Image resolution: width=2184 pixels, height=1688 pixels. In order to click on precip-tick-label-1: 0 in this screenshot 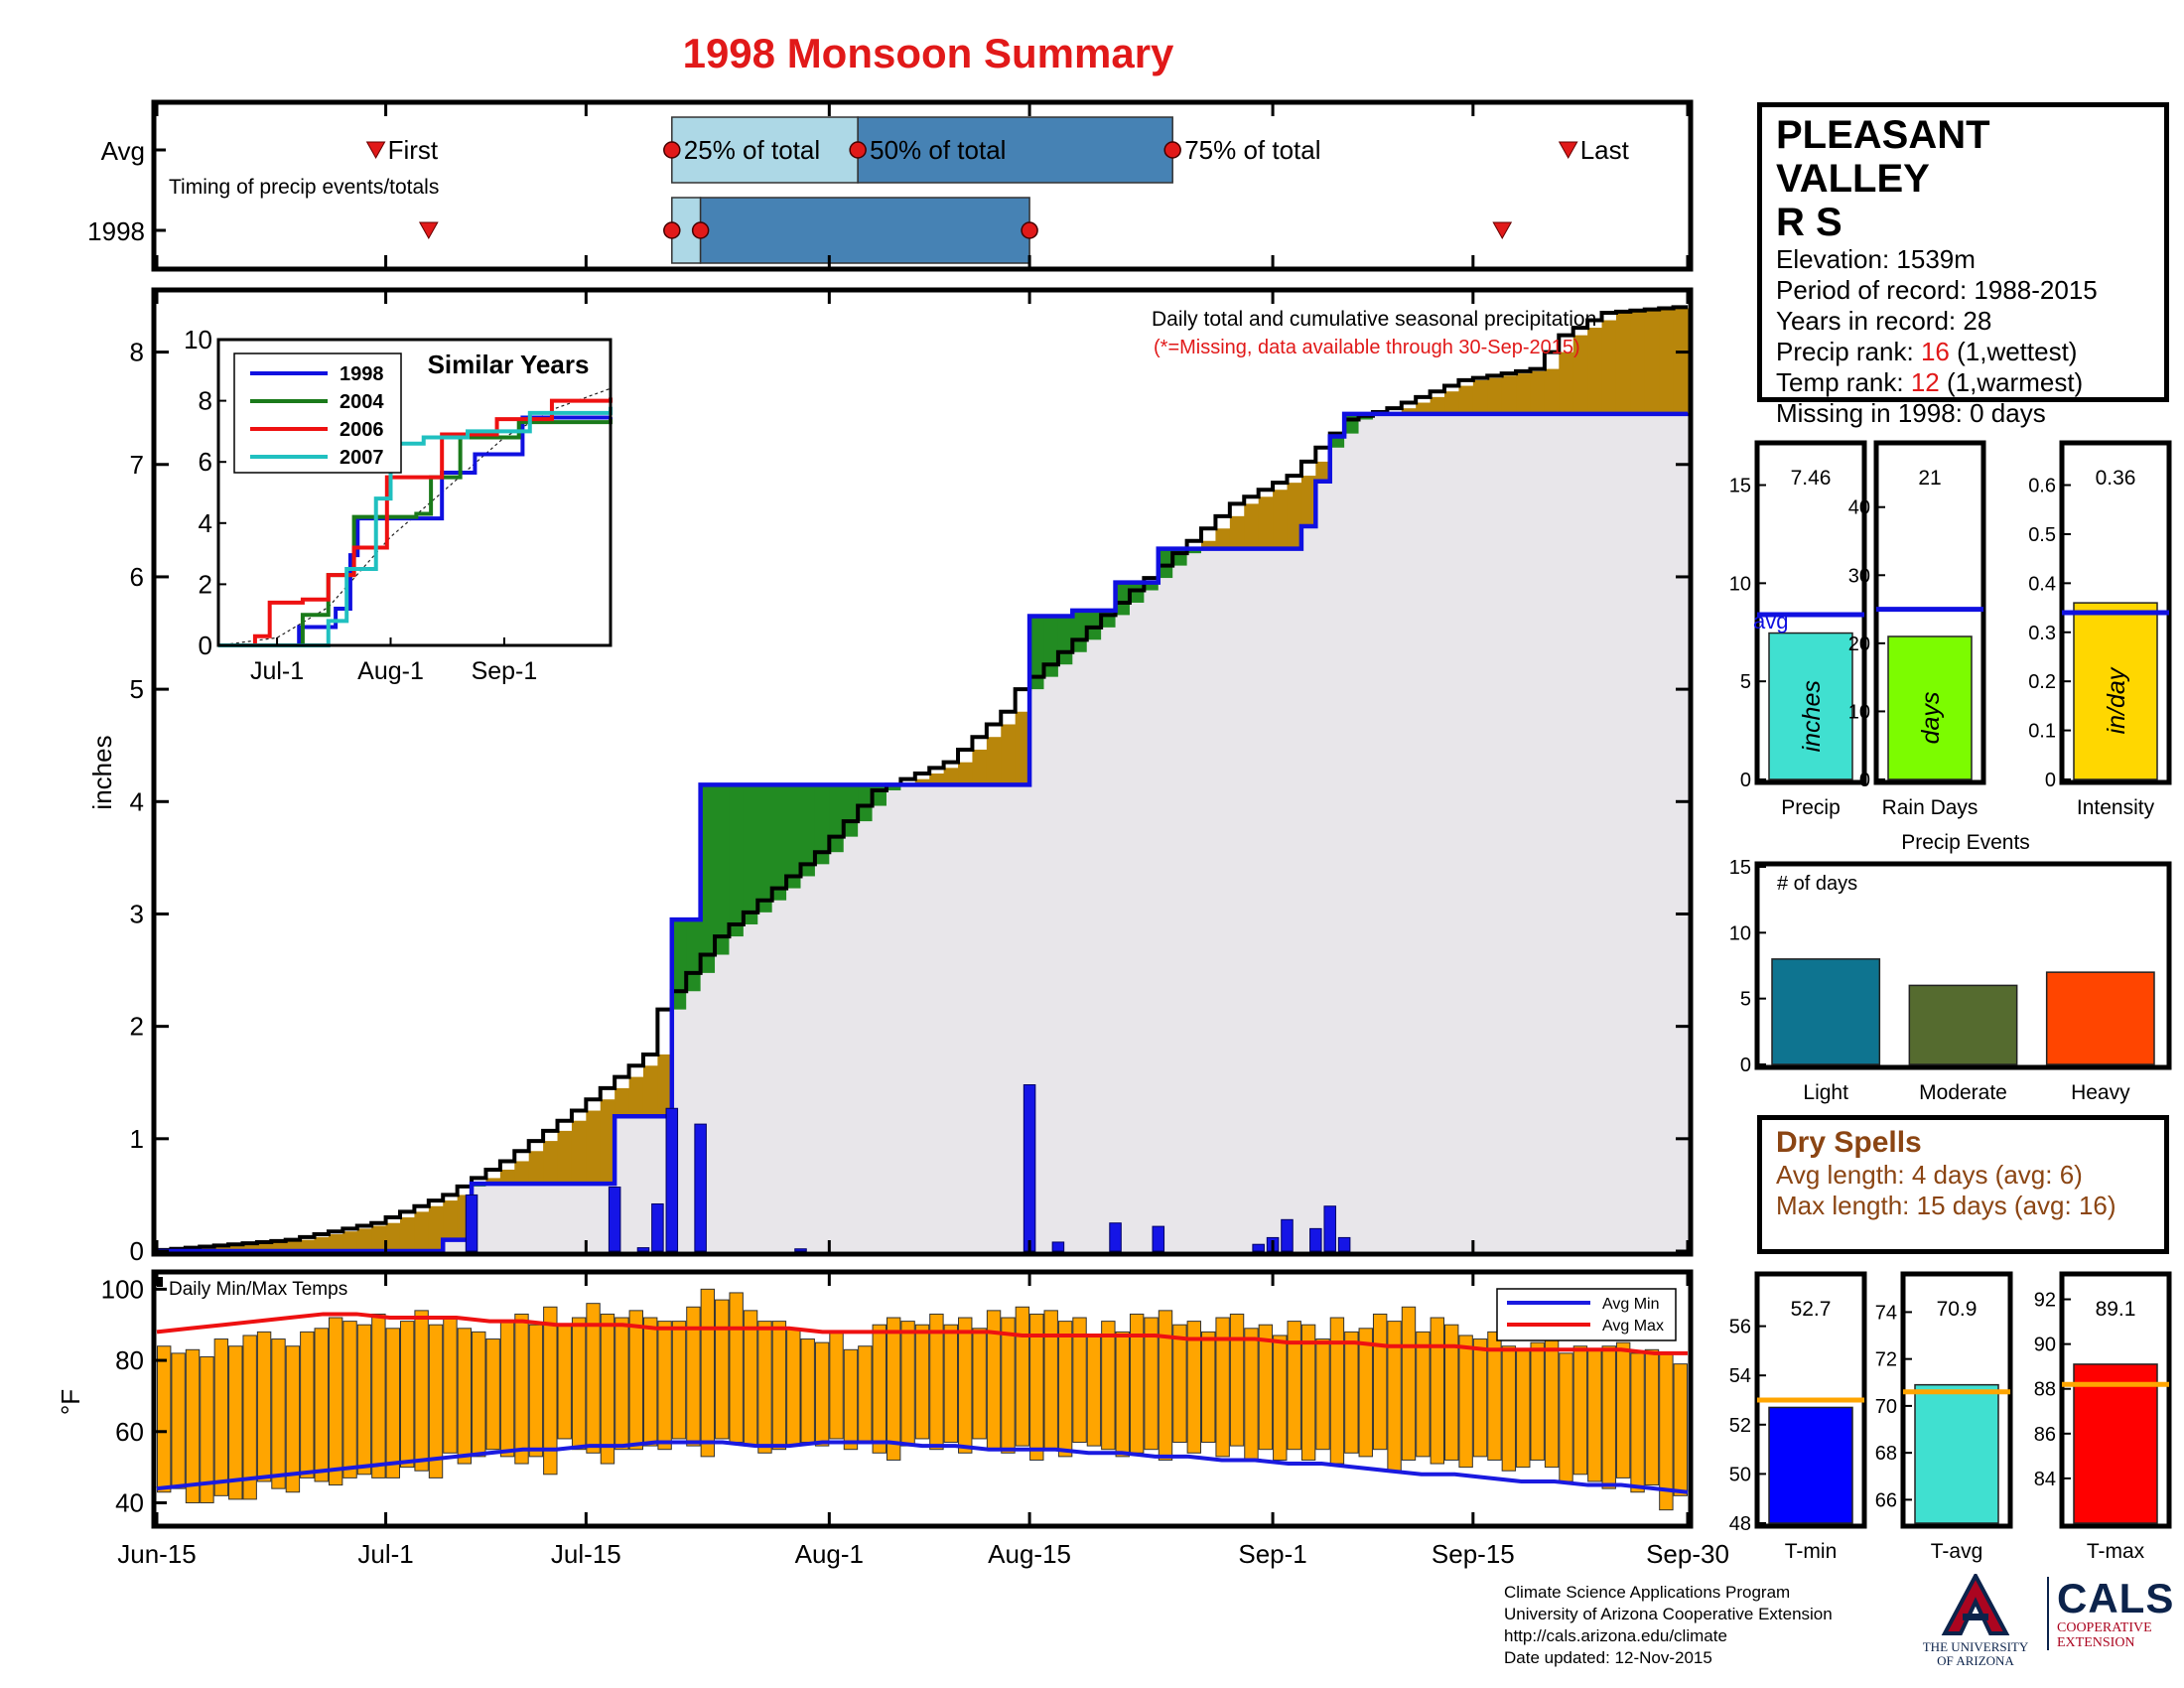, I will do `click(1864, 780)`.